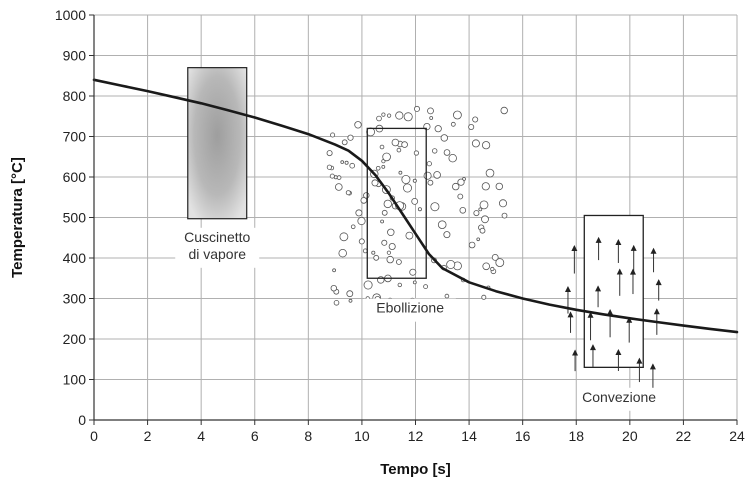 The width and height of the screenshot is (748, 485). What do you see at coordinates (75, 56) in the screenshot?
I see `y-tick-label: 900` at bounding box center [75, 56].